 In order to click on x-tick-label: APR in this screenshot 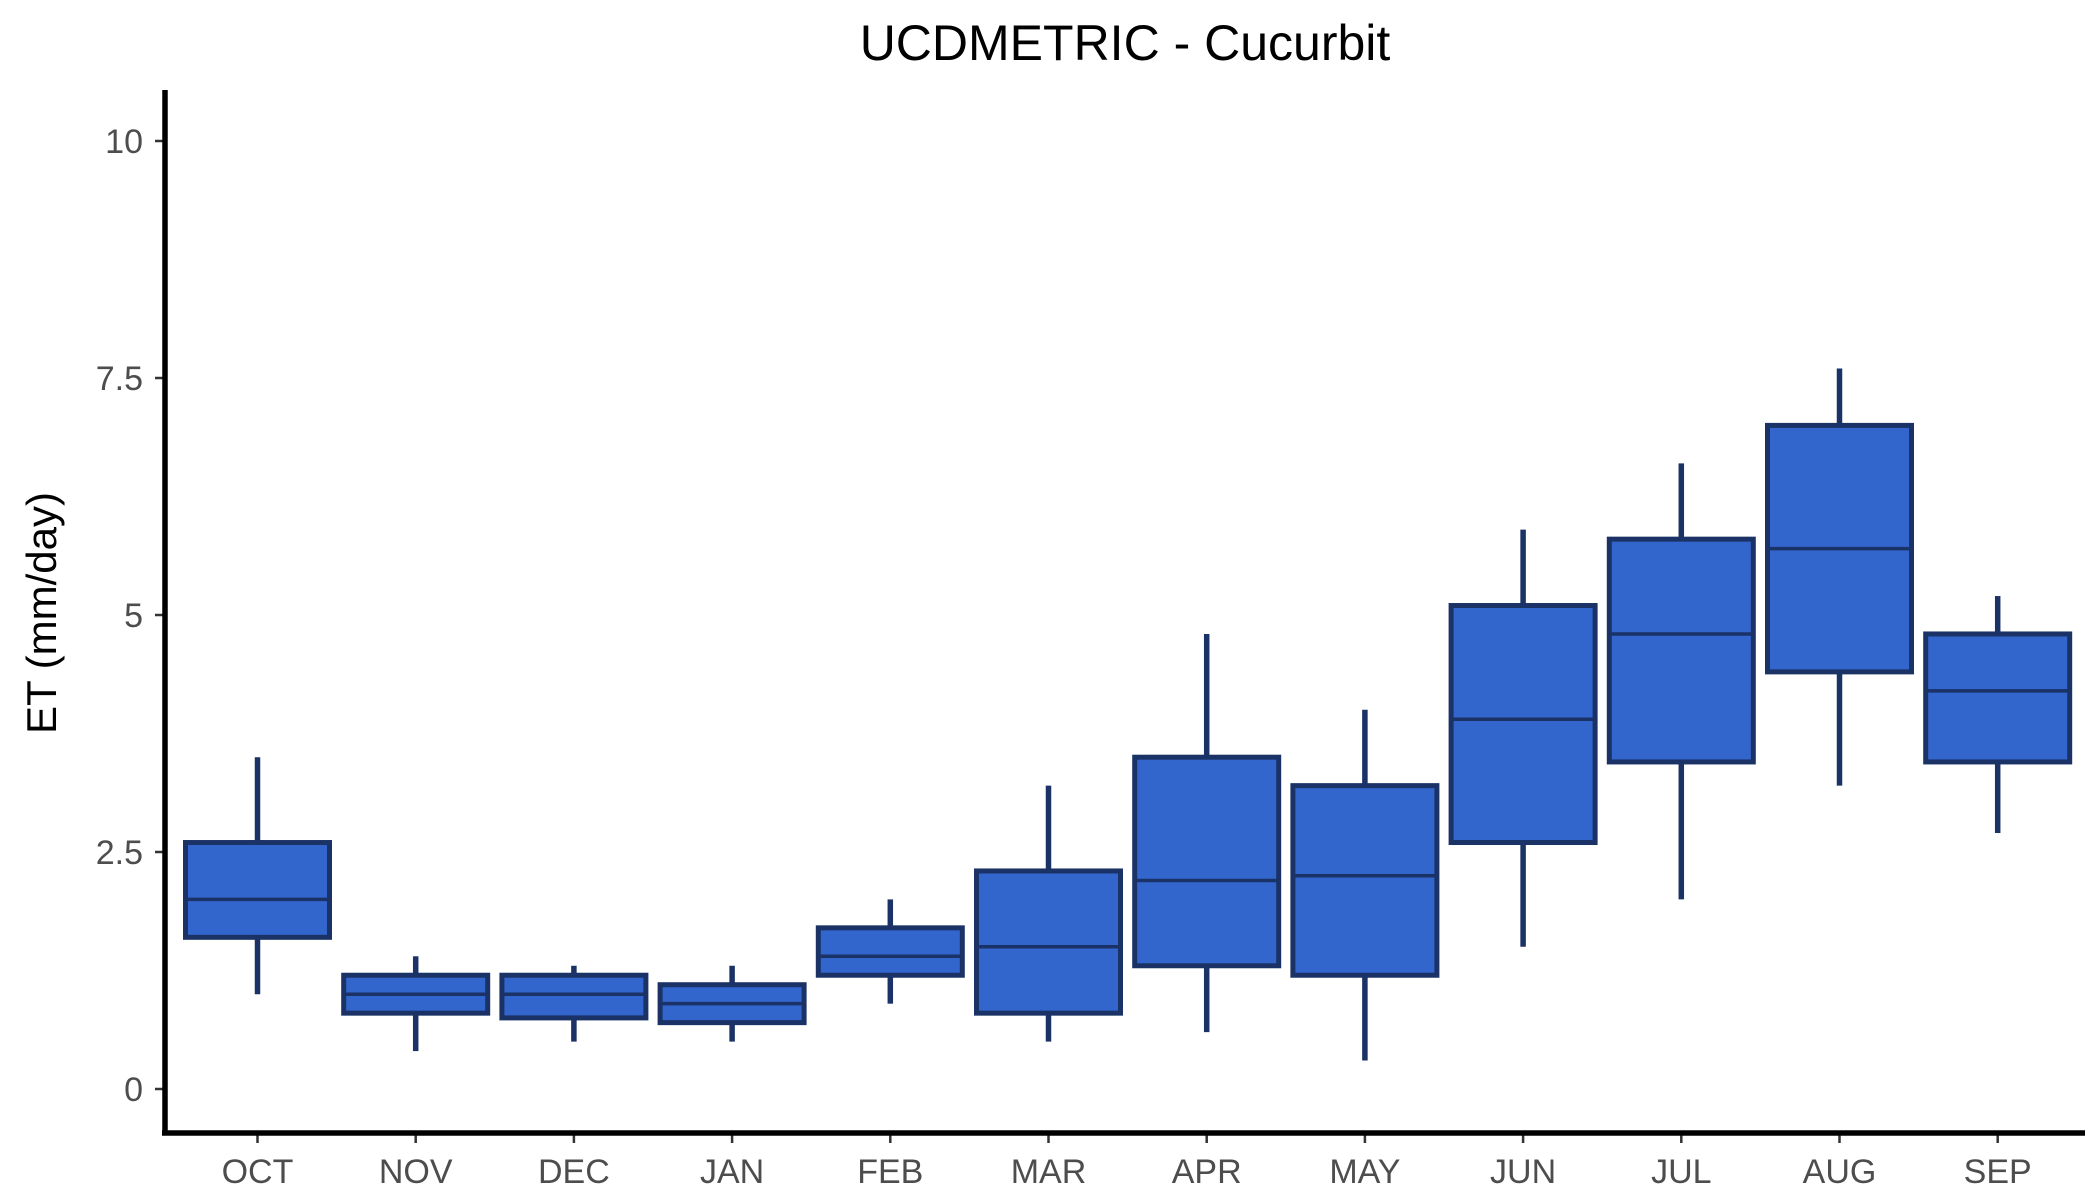, I will do `click(1207, 1172)`.